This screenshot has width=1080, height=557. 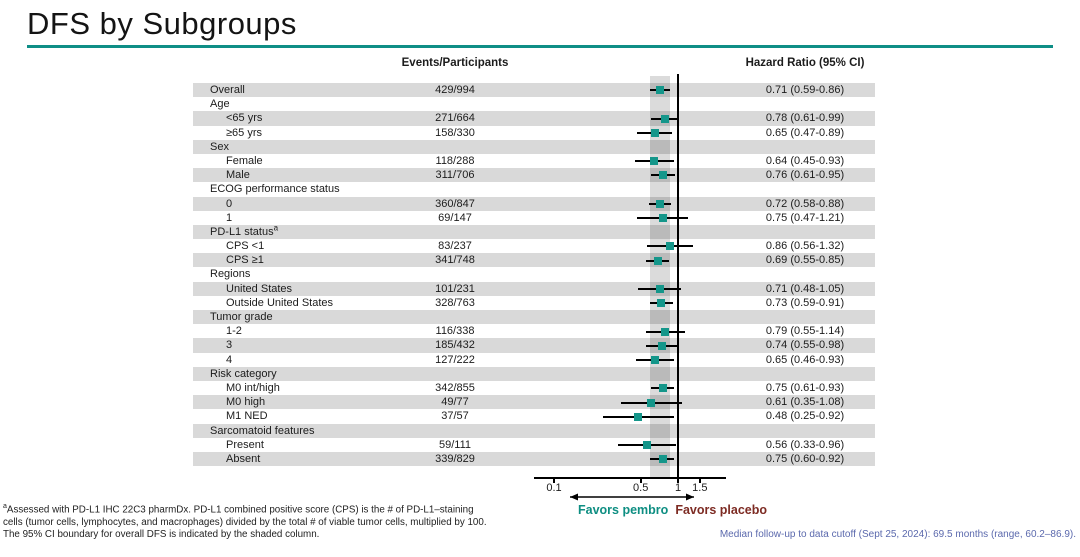 I want to click on subgroup-label: 1, so click(x=229, y=217).